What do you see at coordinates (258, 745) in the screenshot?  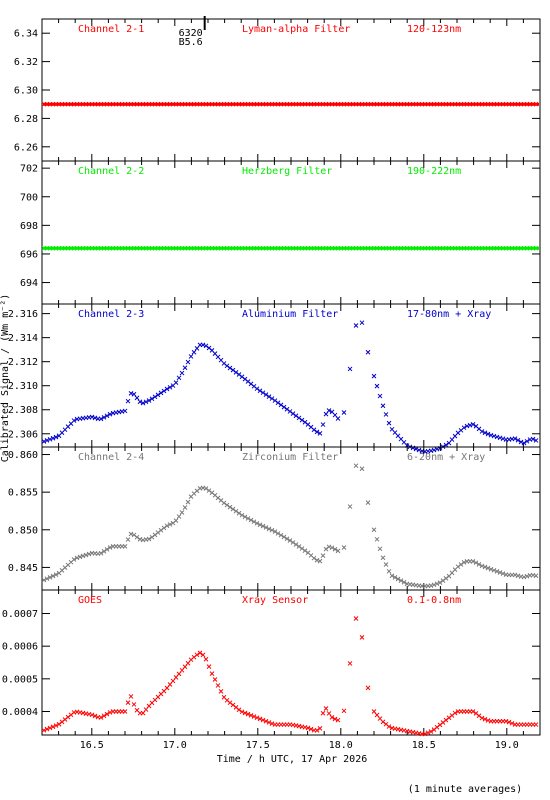 I see `x-tick-label: 17.5` at bounding box center [258, 745].